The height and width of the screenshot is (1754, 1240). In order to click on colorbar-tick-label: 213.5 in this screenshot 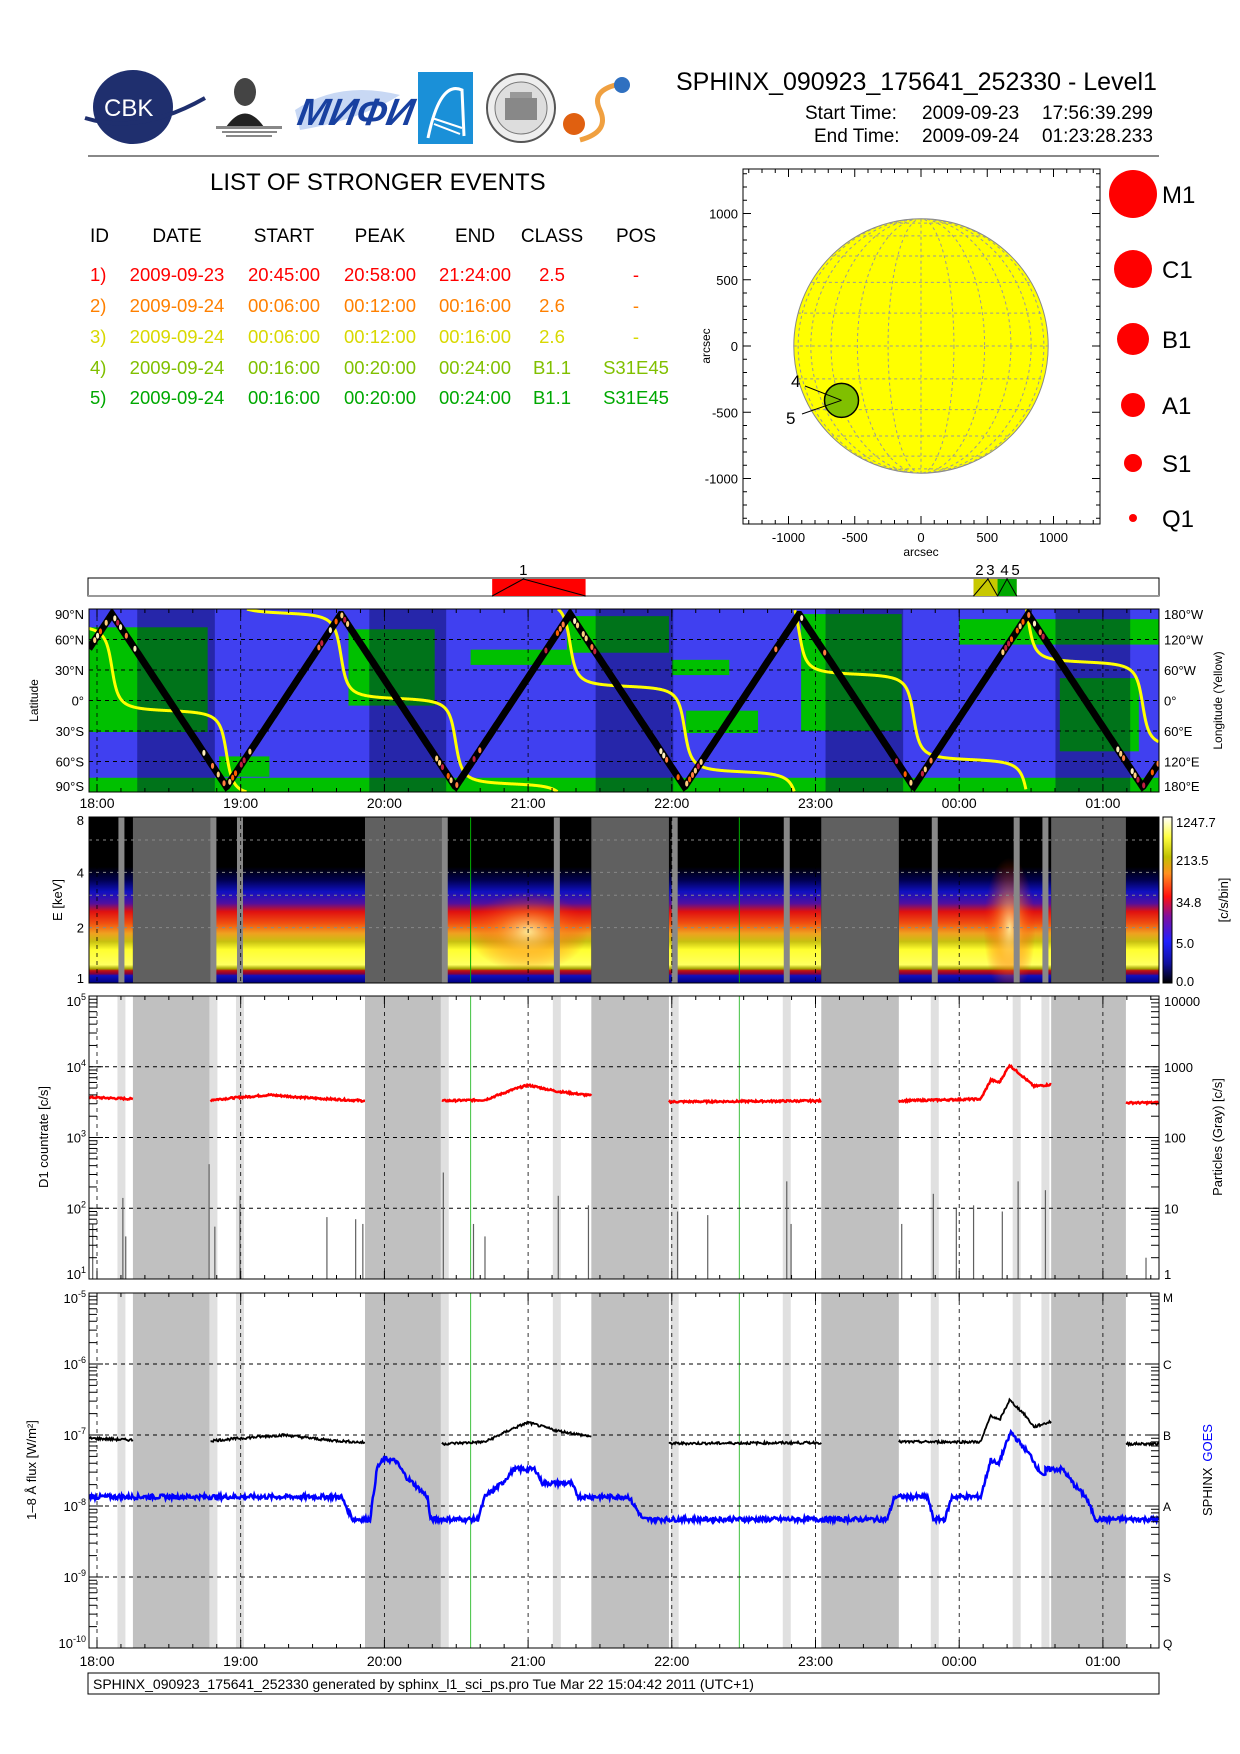, I will do `click(1192, 860)`.